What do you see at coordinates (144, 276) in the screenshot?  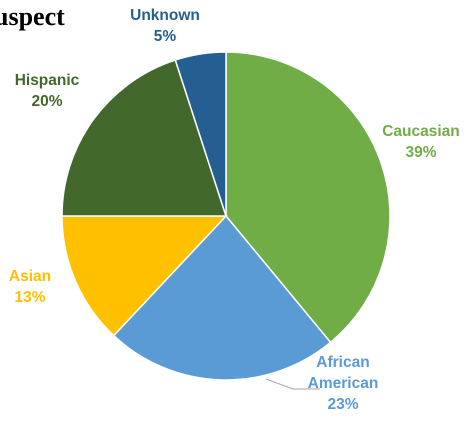 I see `pie-slice-asian` at bounding box center [144, 276].